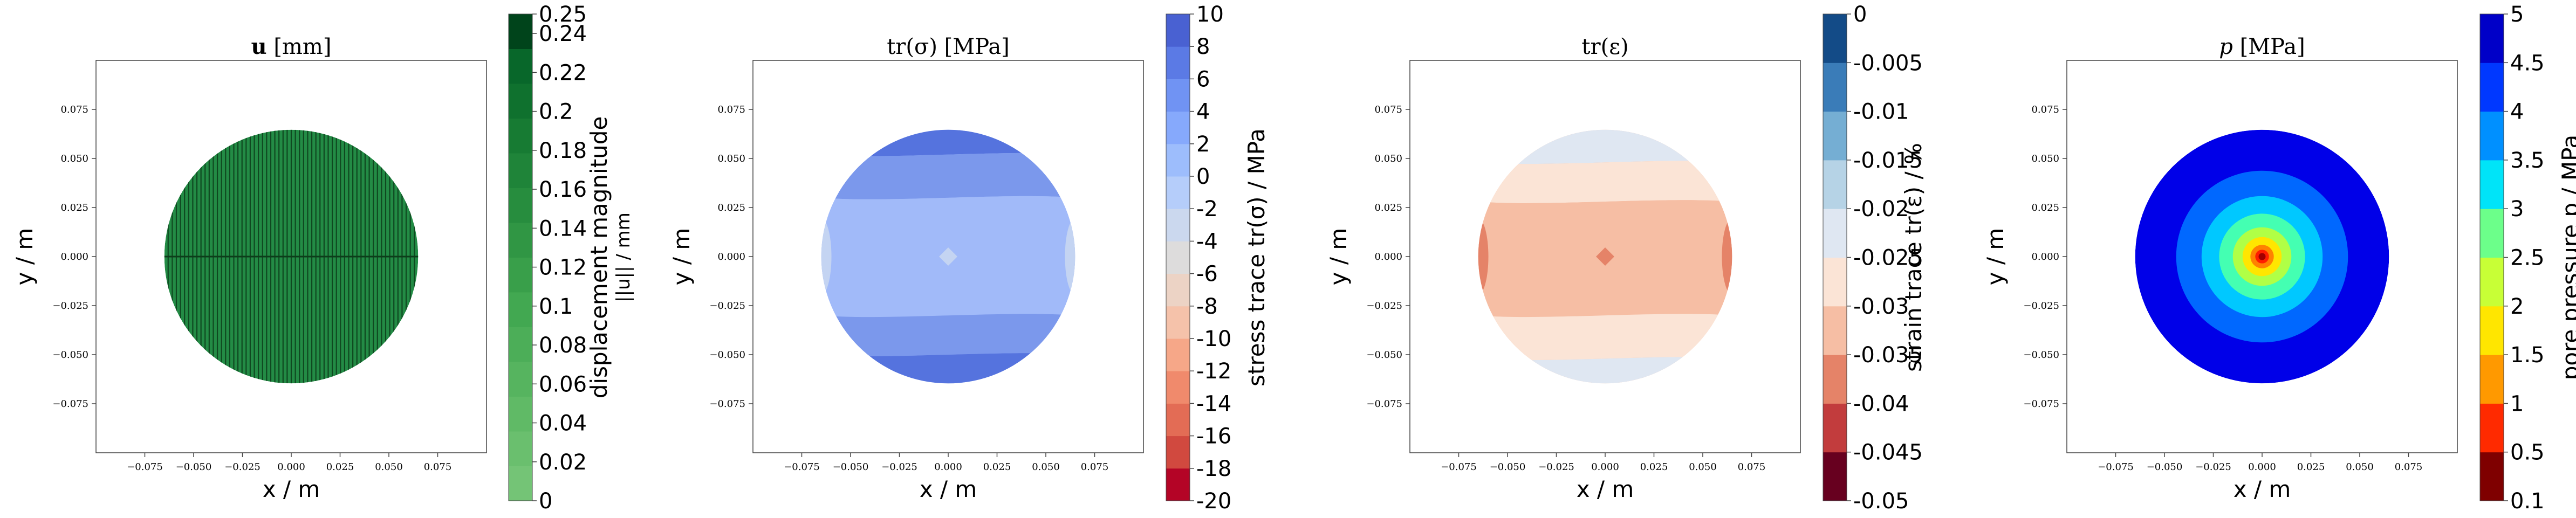 The image size is (2576, 518). Describe the element at coordinates (1214, 339) in the screenshot. I see `colorbar-tick-label: -10` at that location.